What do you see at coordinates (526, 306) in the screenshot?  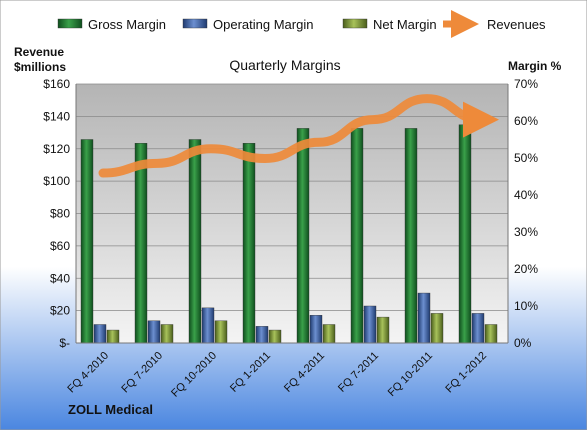 I see `y-right-tick-label: 10%` at bounding box center [526, 306].